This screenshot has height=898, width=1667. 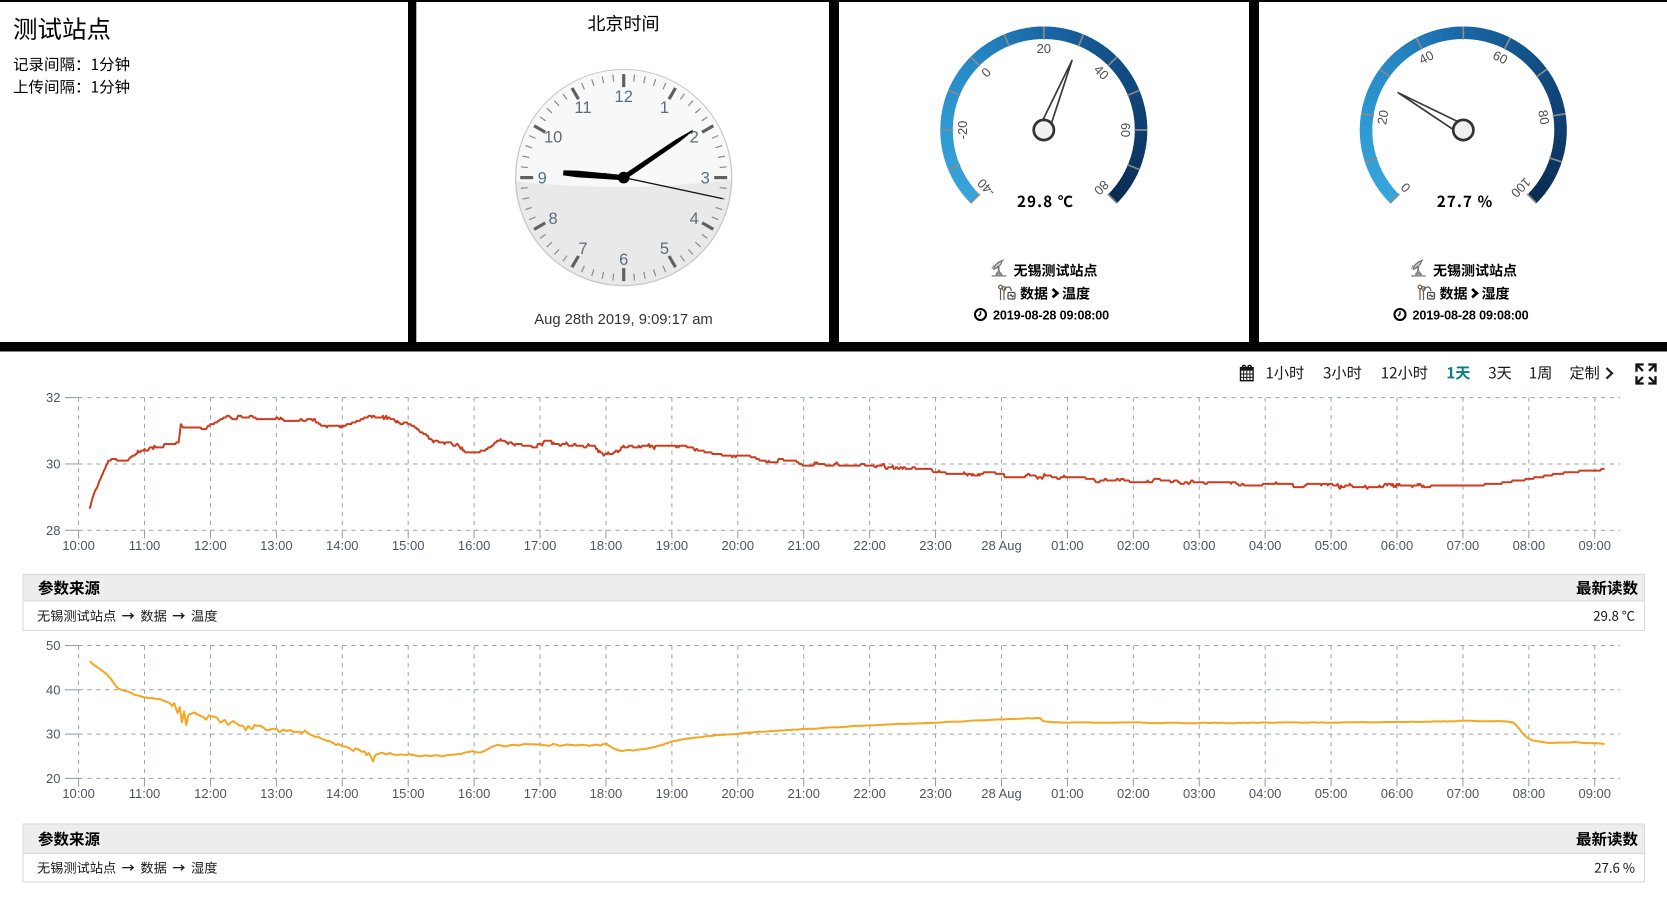 I want to click on svg-text: 12, so click(x=624, y=97).